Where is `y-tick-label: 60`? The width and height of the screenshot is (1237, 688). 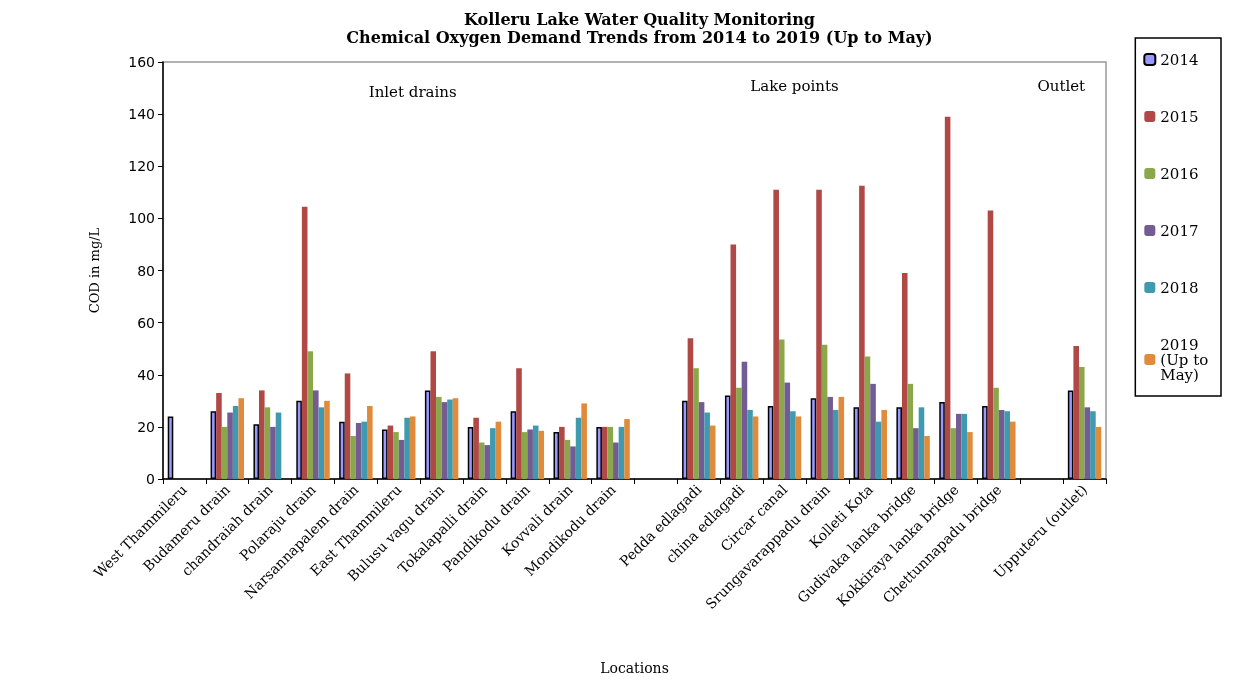
y-tick-label: 60 is located at coordinates (146, 322).